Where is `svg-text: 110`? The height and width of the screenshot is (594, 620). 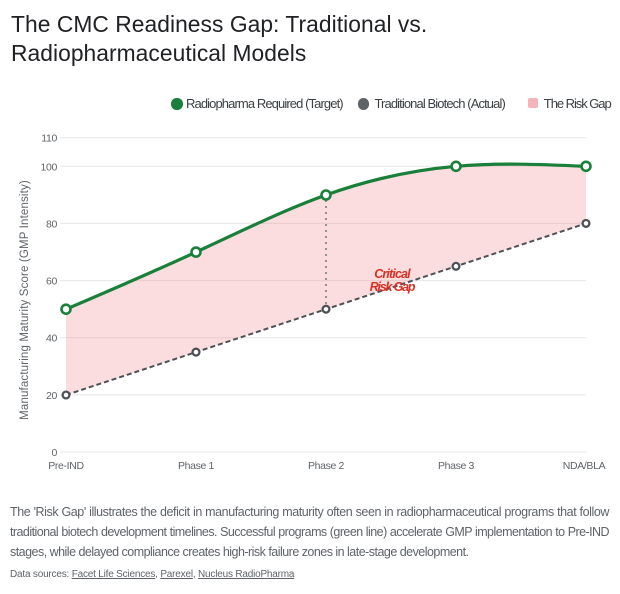
svg-text: 110 is located at coordinates (49, 139).